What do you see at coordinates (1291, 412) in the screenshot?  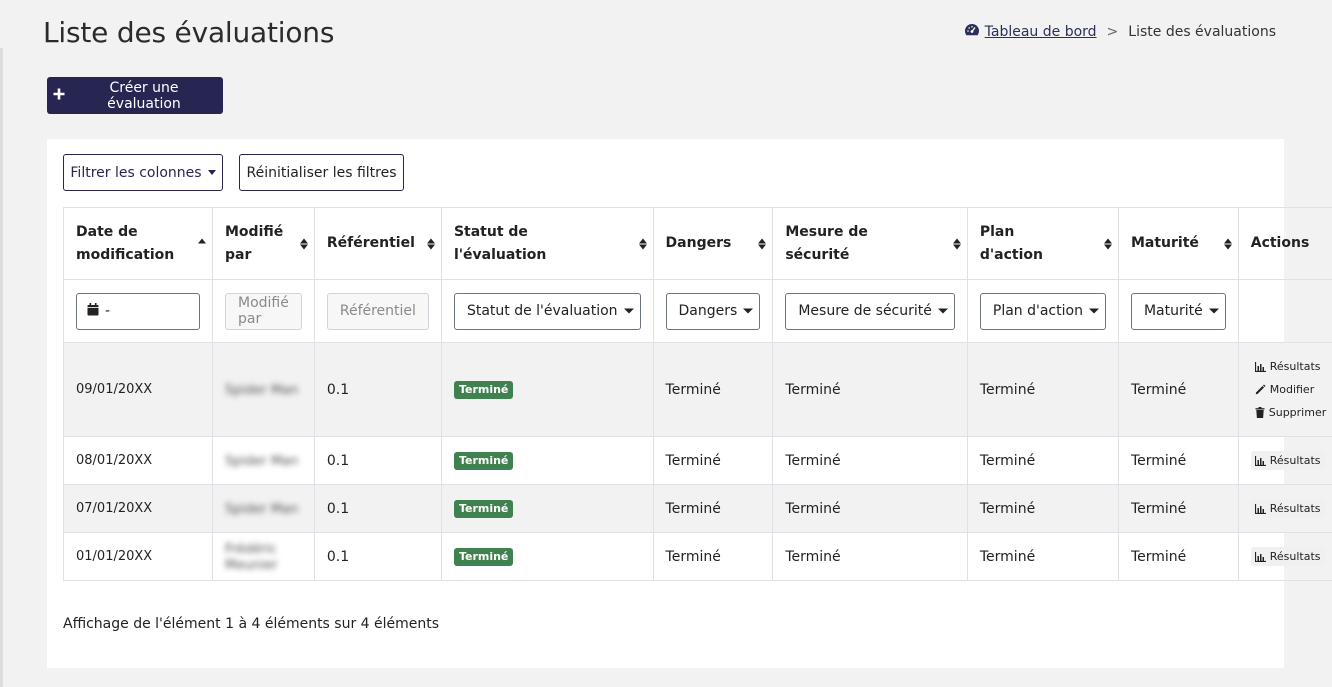 I see `delete-action: Supprimer` at bounding box center [1291, 412].